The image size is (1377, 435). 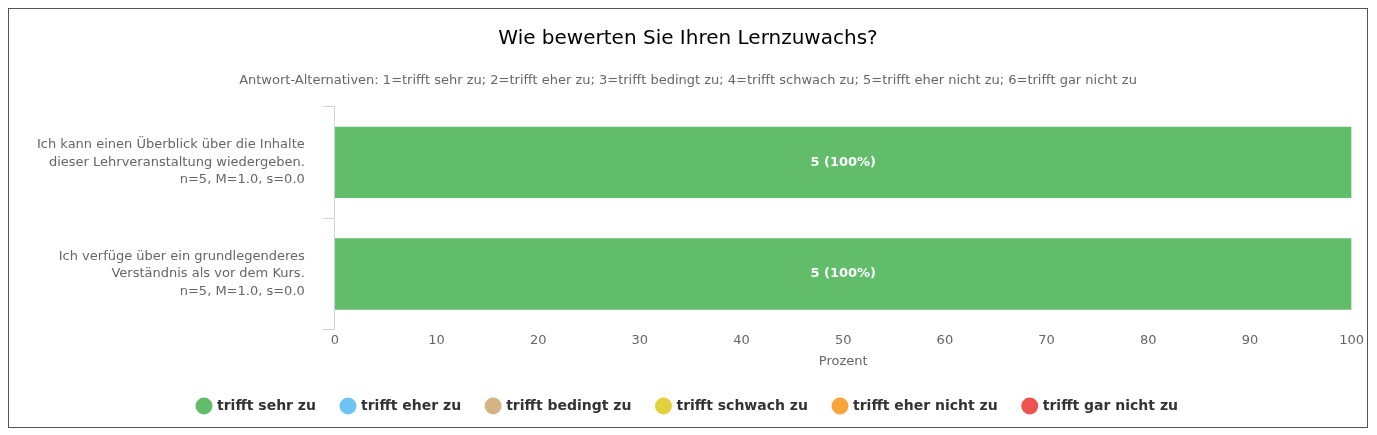 What do you see at coordinates (1148, 339) in the screenshot?
I see `x-tick-label: 80` at bounding box center [1148, 339].